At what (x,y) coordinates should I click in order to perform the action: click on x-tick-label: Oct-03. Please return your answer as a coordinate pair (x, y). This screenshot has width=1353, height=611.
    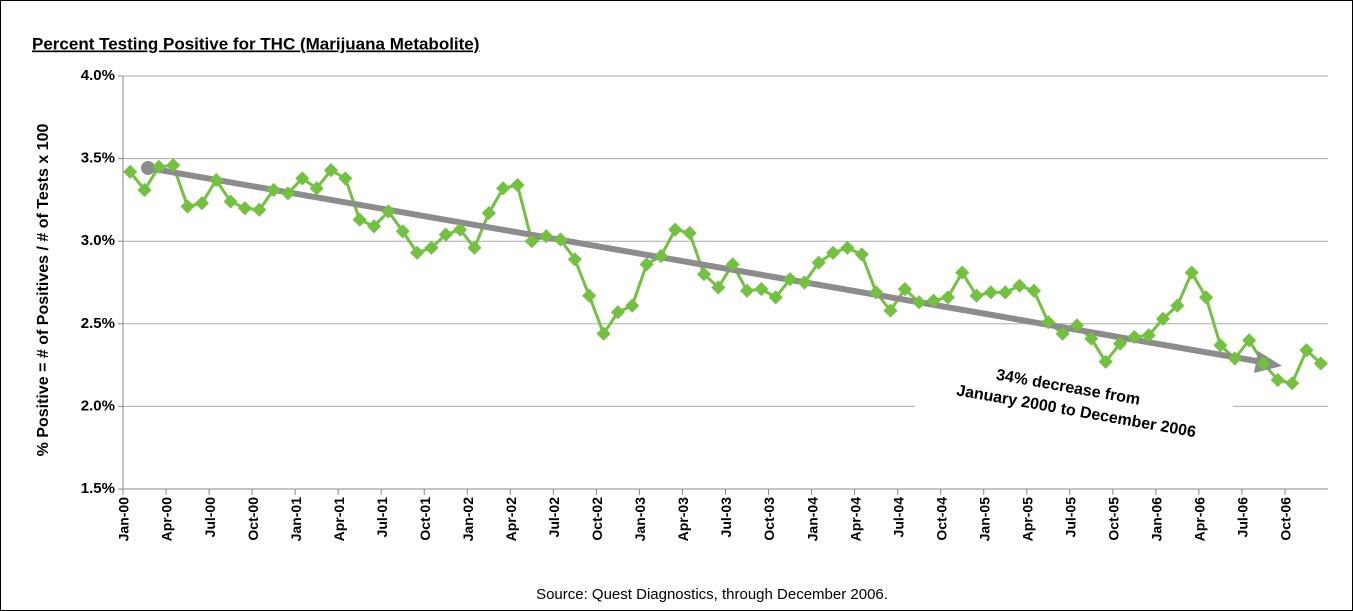
    Looking at the image, I should click on (769, 519).